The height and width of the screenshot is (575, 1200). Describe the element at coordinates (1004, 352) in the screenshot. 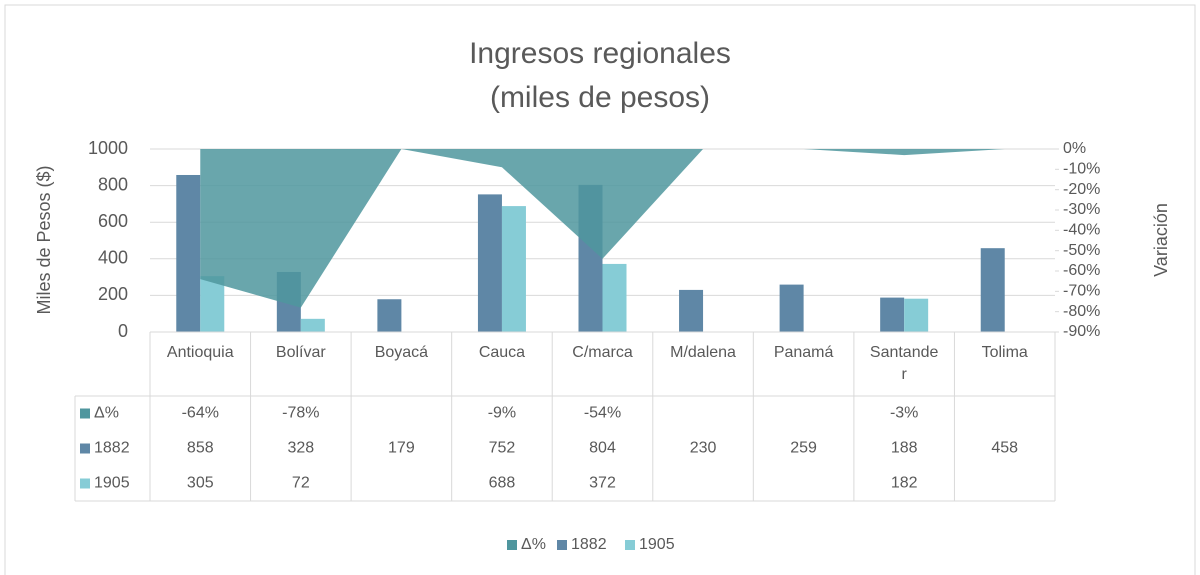

I see `x-tick-label: Tolima` at that location.